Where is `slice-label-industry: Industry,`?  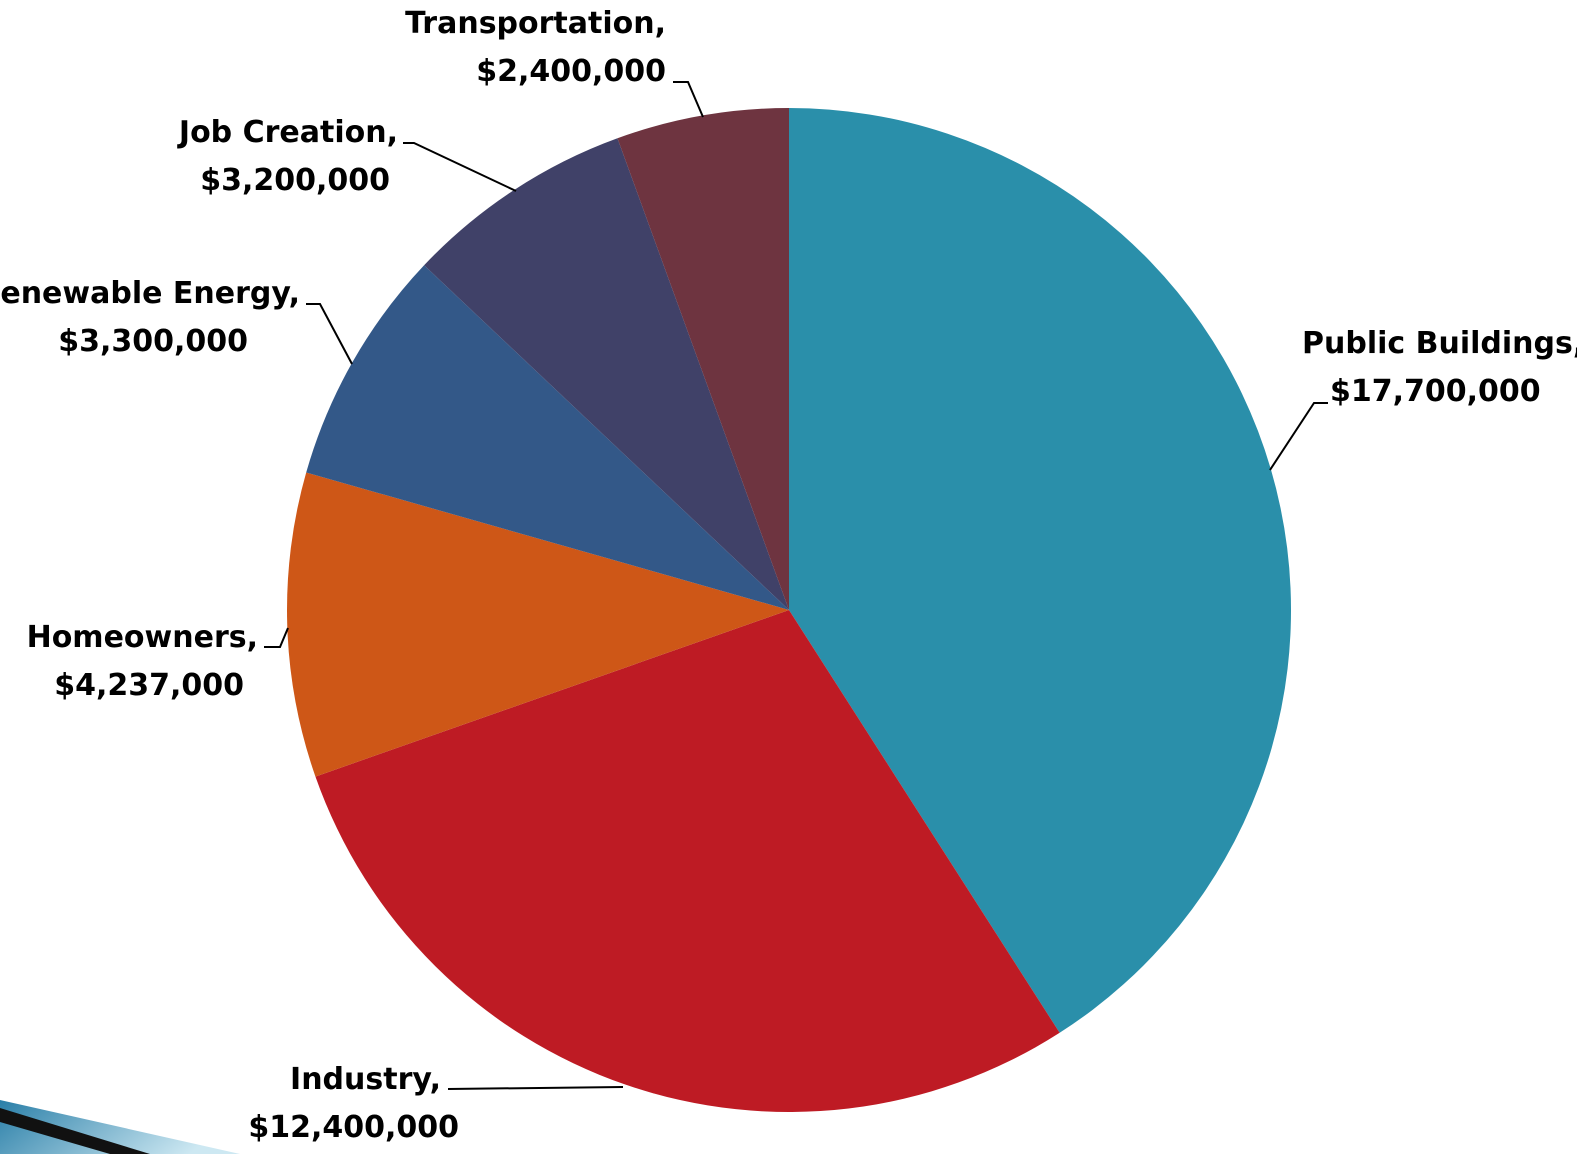 slice-label-industry: Industry, is located at coordinates (365, 1079).